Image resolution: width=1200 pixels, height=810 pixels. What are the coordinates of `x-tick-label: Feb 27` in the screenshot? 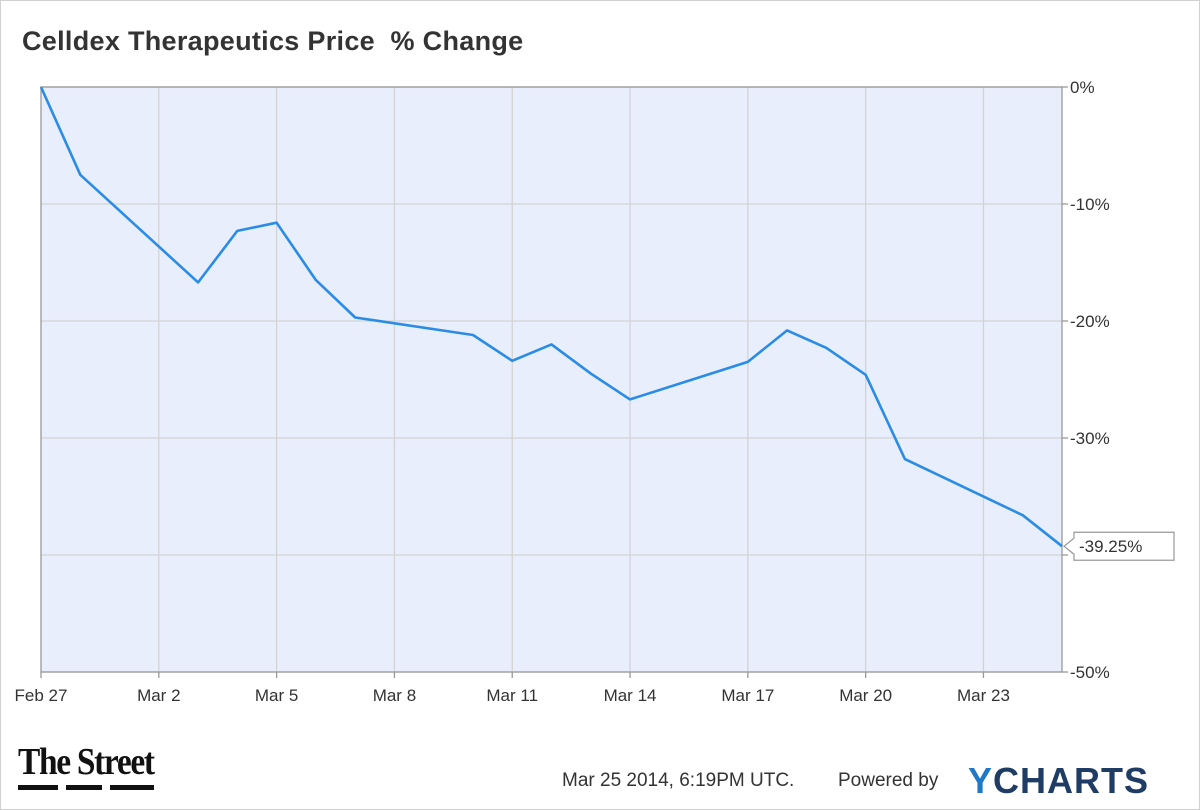 It's located at (41, 695).